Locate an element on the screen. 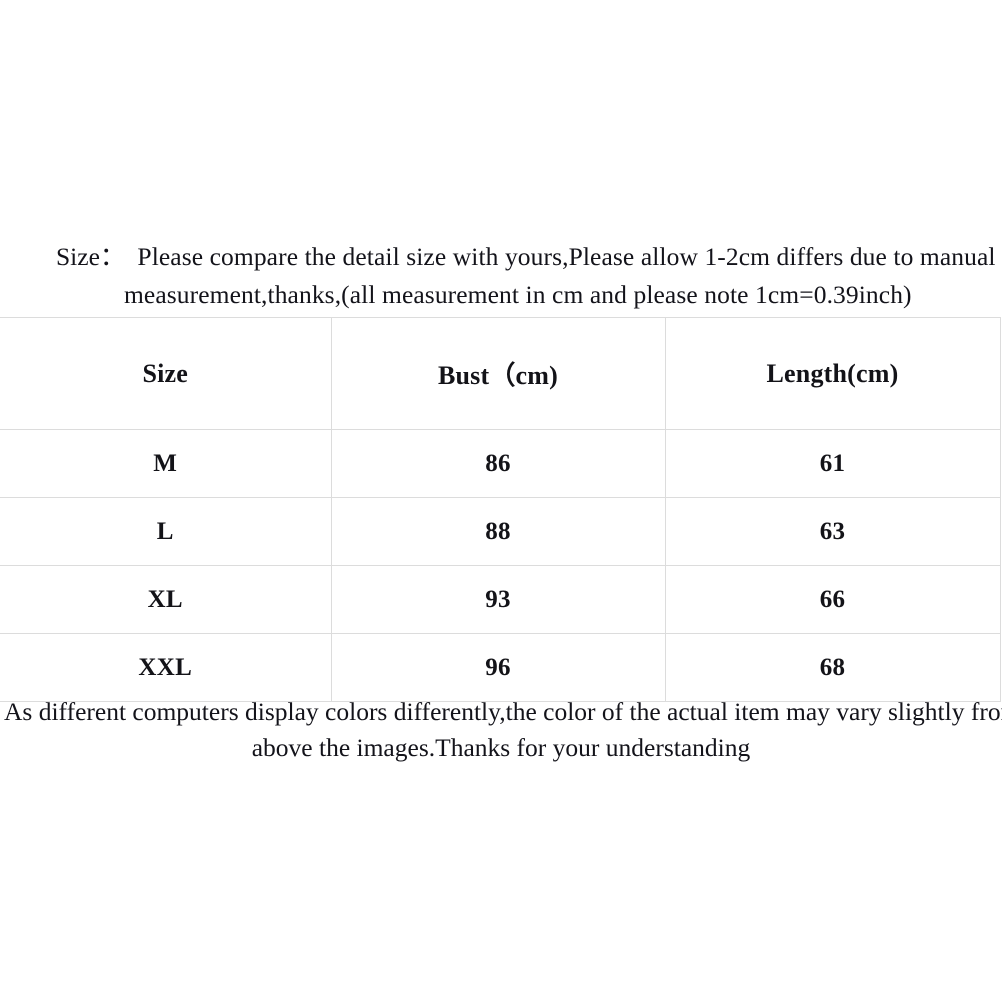 The image size is (1002, 1002). cell-bust: 96 is located at coordinates (498, 667).